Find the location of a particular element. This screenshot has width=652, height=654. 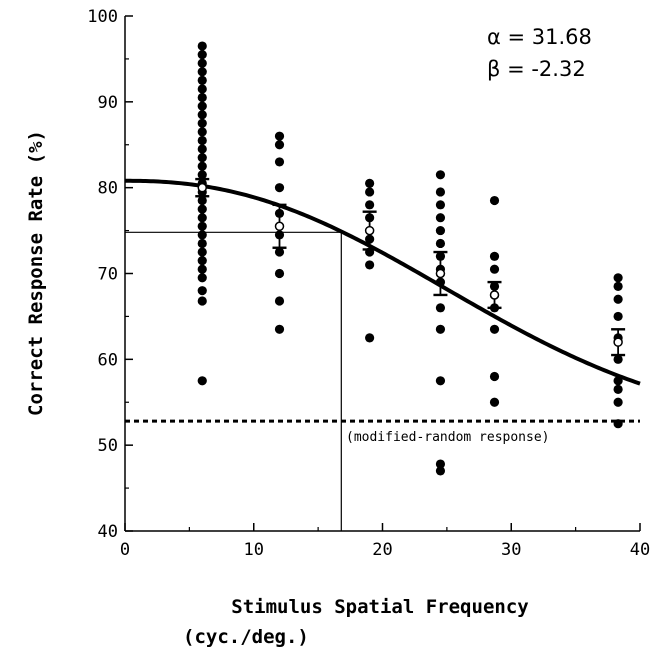

x-tick-label: 20 is located at coordinates (382, 550).